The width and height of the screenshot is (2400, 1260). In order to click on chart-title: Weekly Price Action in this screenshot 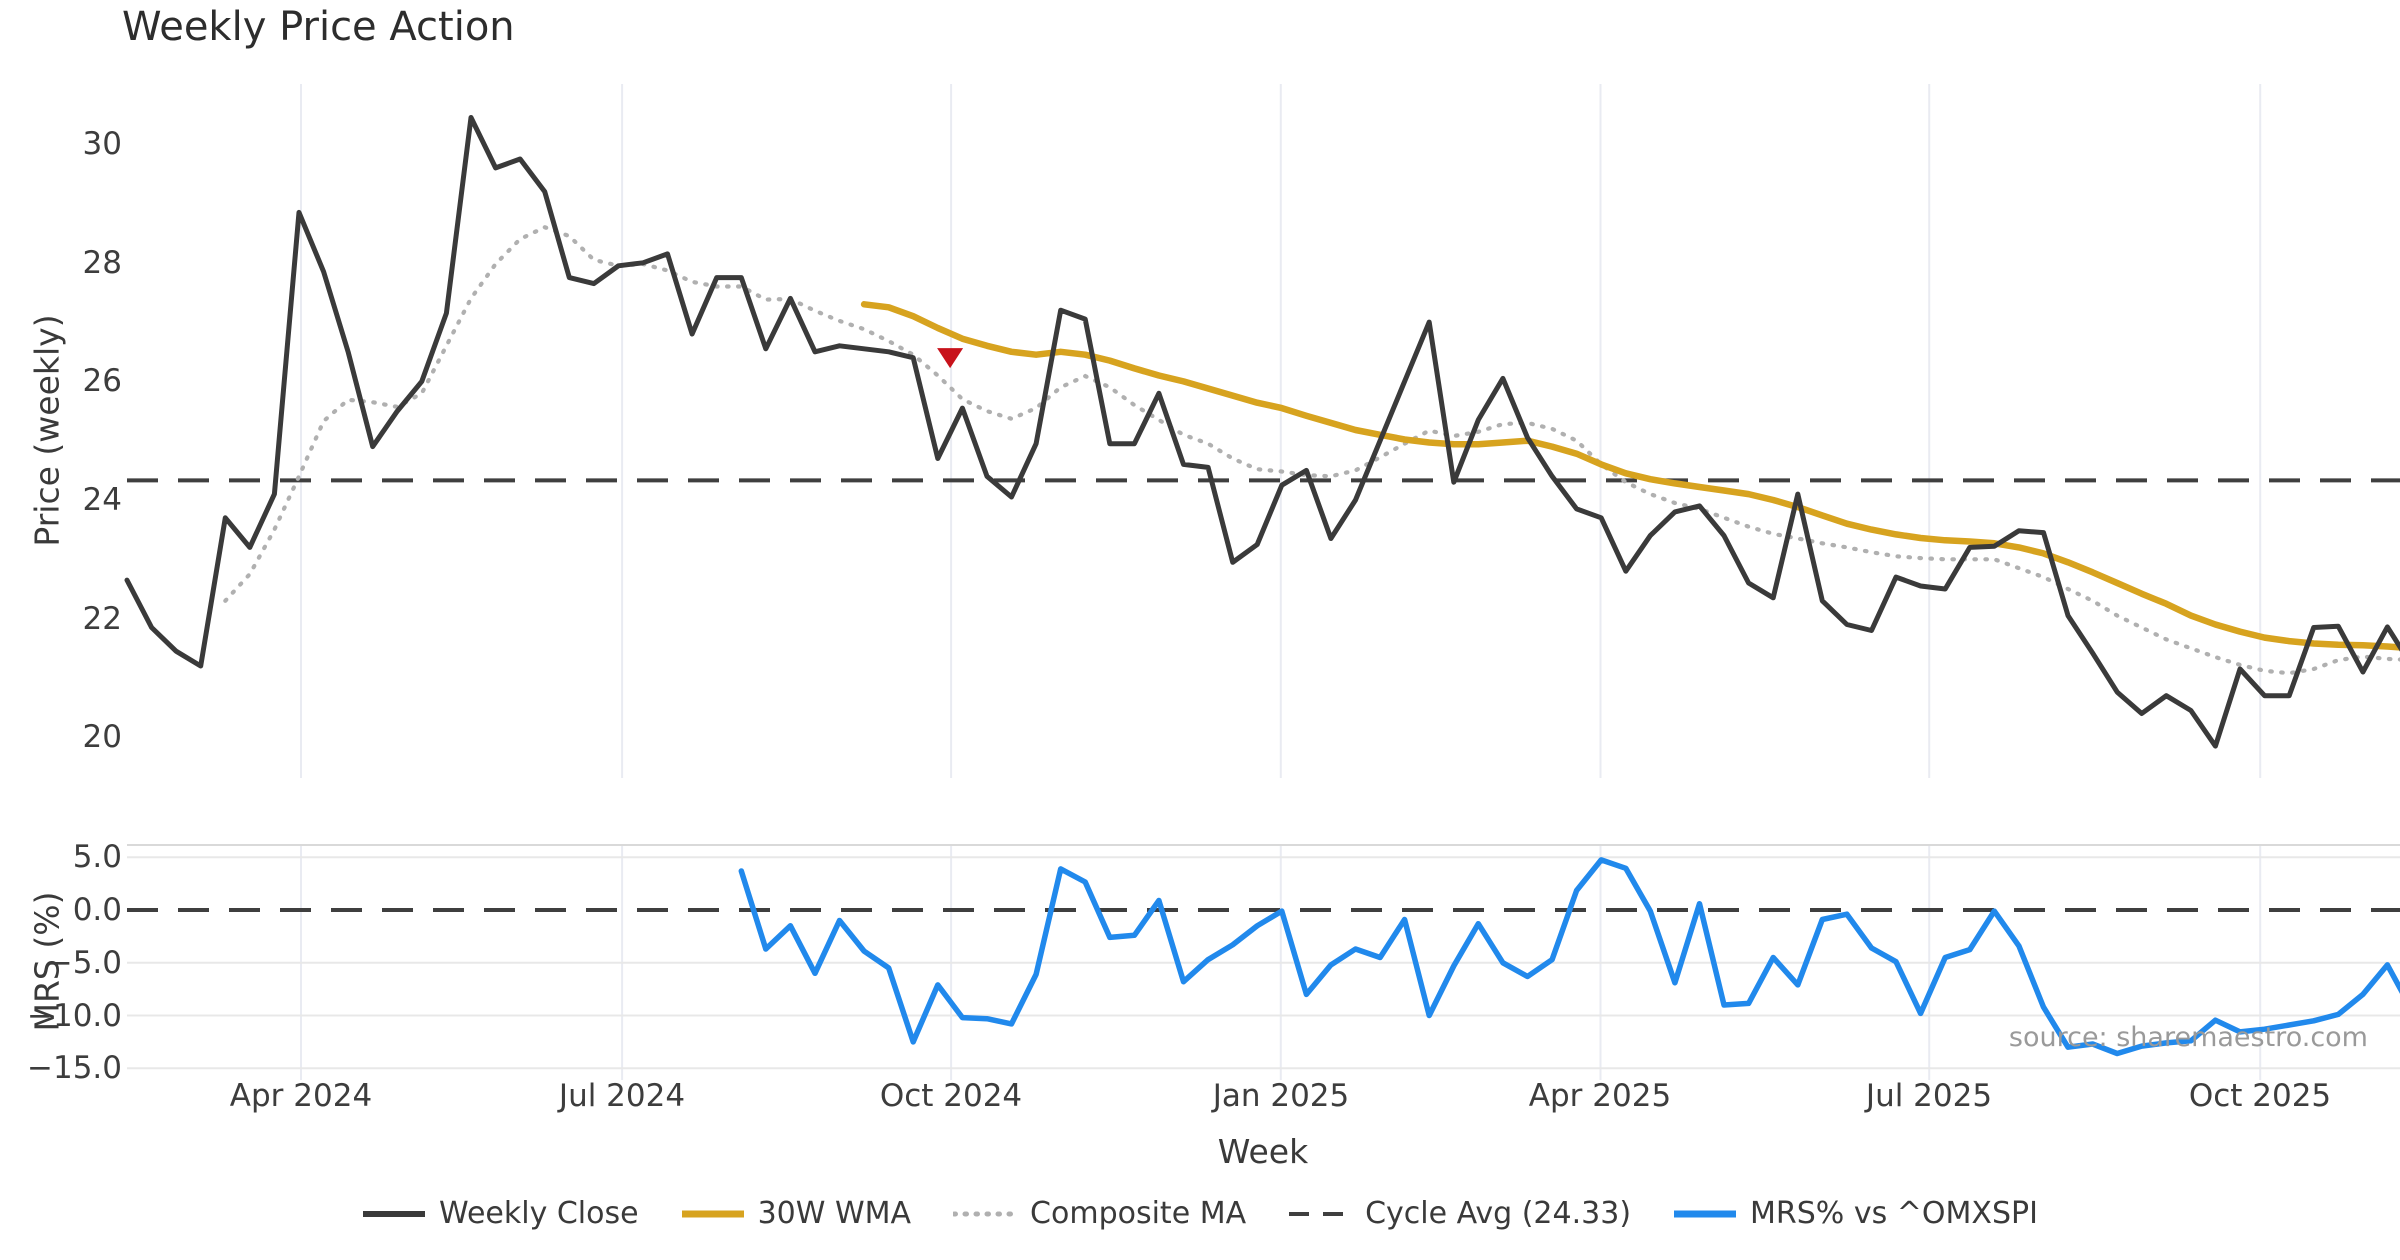, I will do `click(318, 27)`.